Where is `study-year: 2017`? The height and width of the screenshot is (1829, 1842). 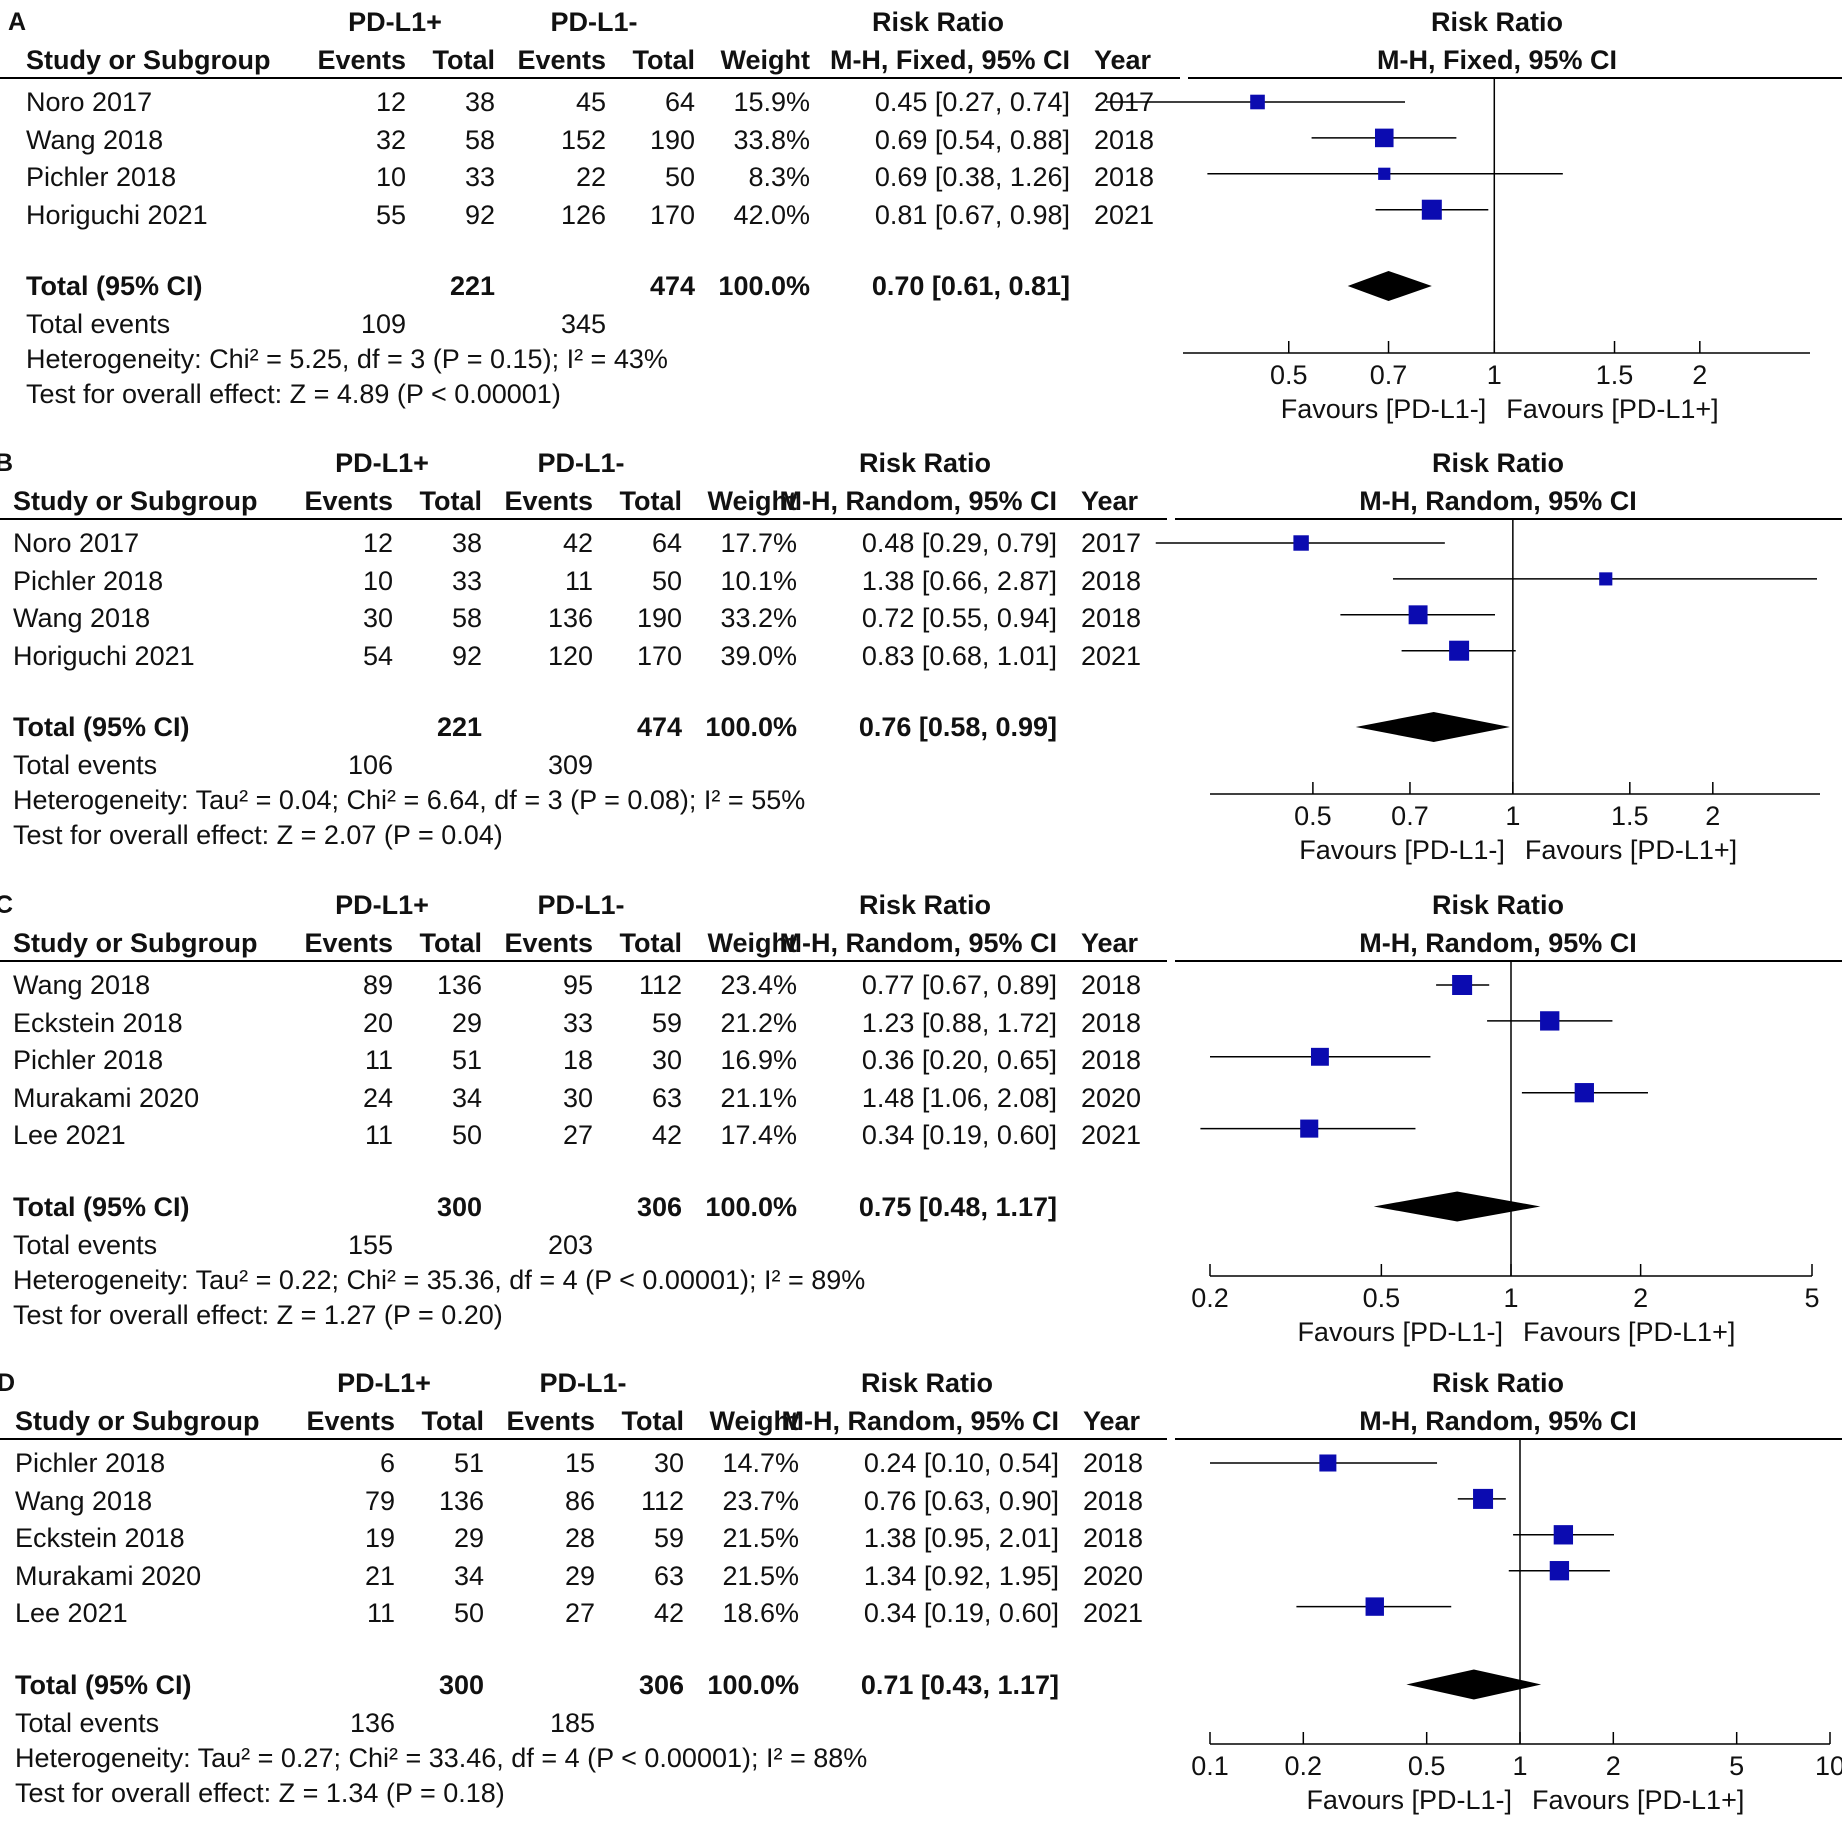
study-year: 2017 is located at coordinates (1111, 543).